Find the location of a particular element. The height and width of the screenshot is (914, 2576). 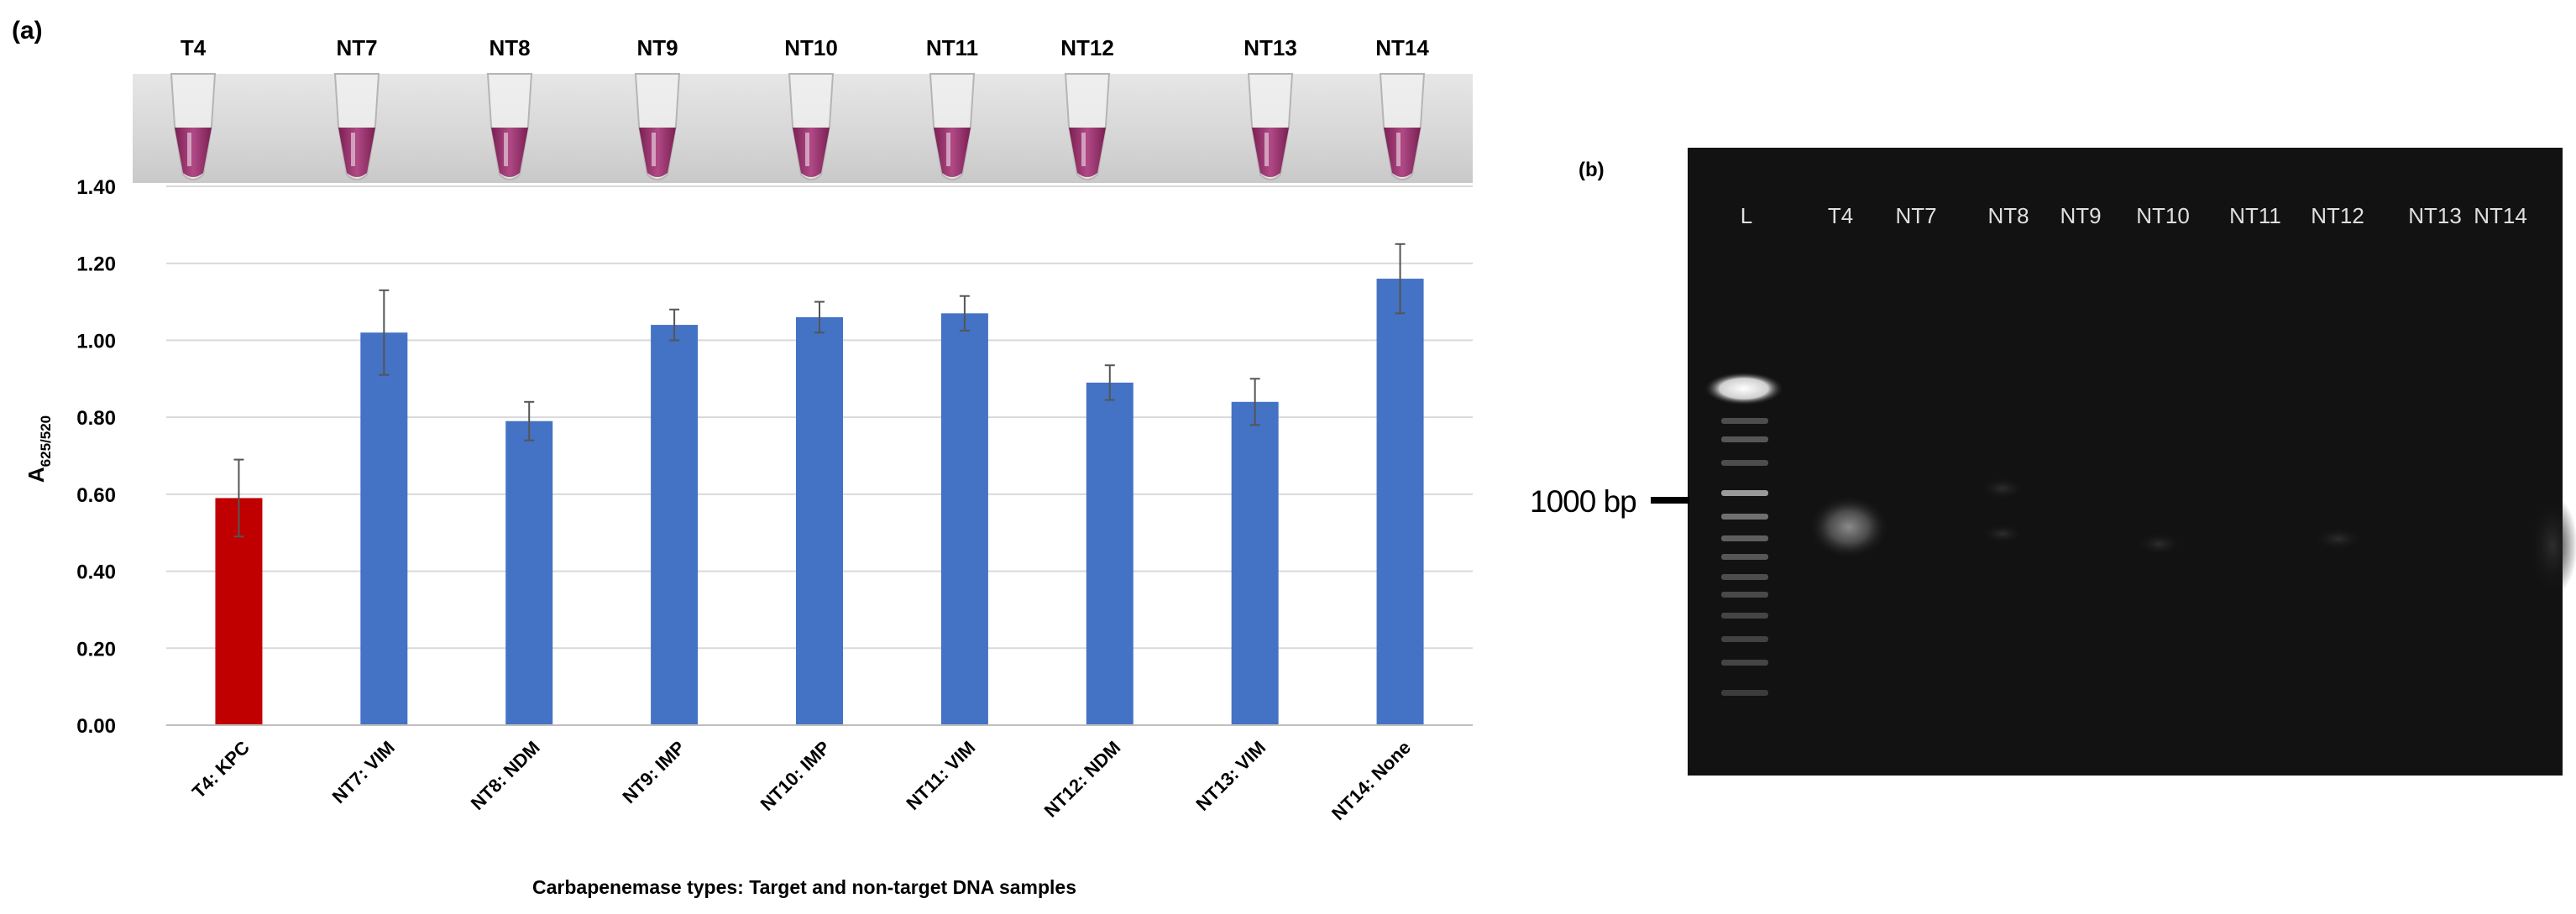

x-tick-label: NT7: VIM is located at coordinates (363, 772).